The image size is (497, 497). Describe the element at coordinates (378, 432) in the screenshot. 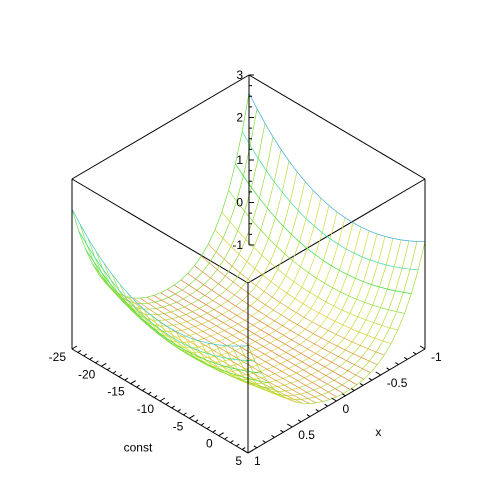

I see `x-axis-title: x` at that location.